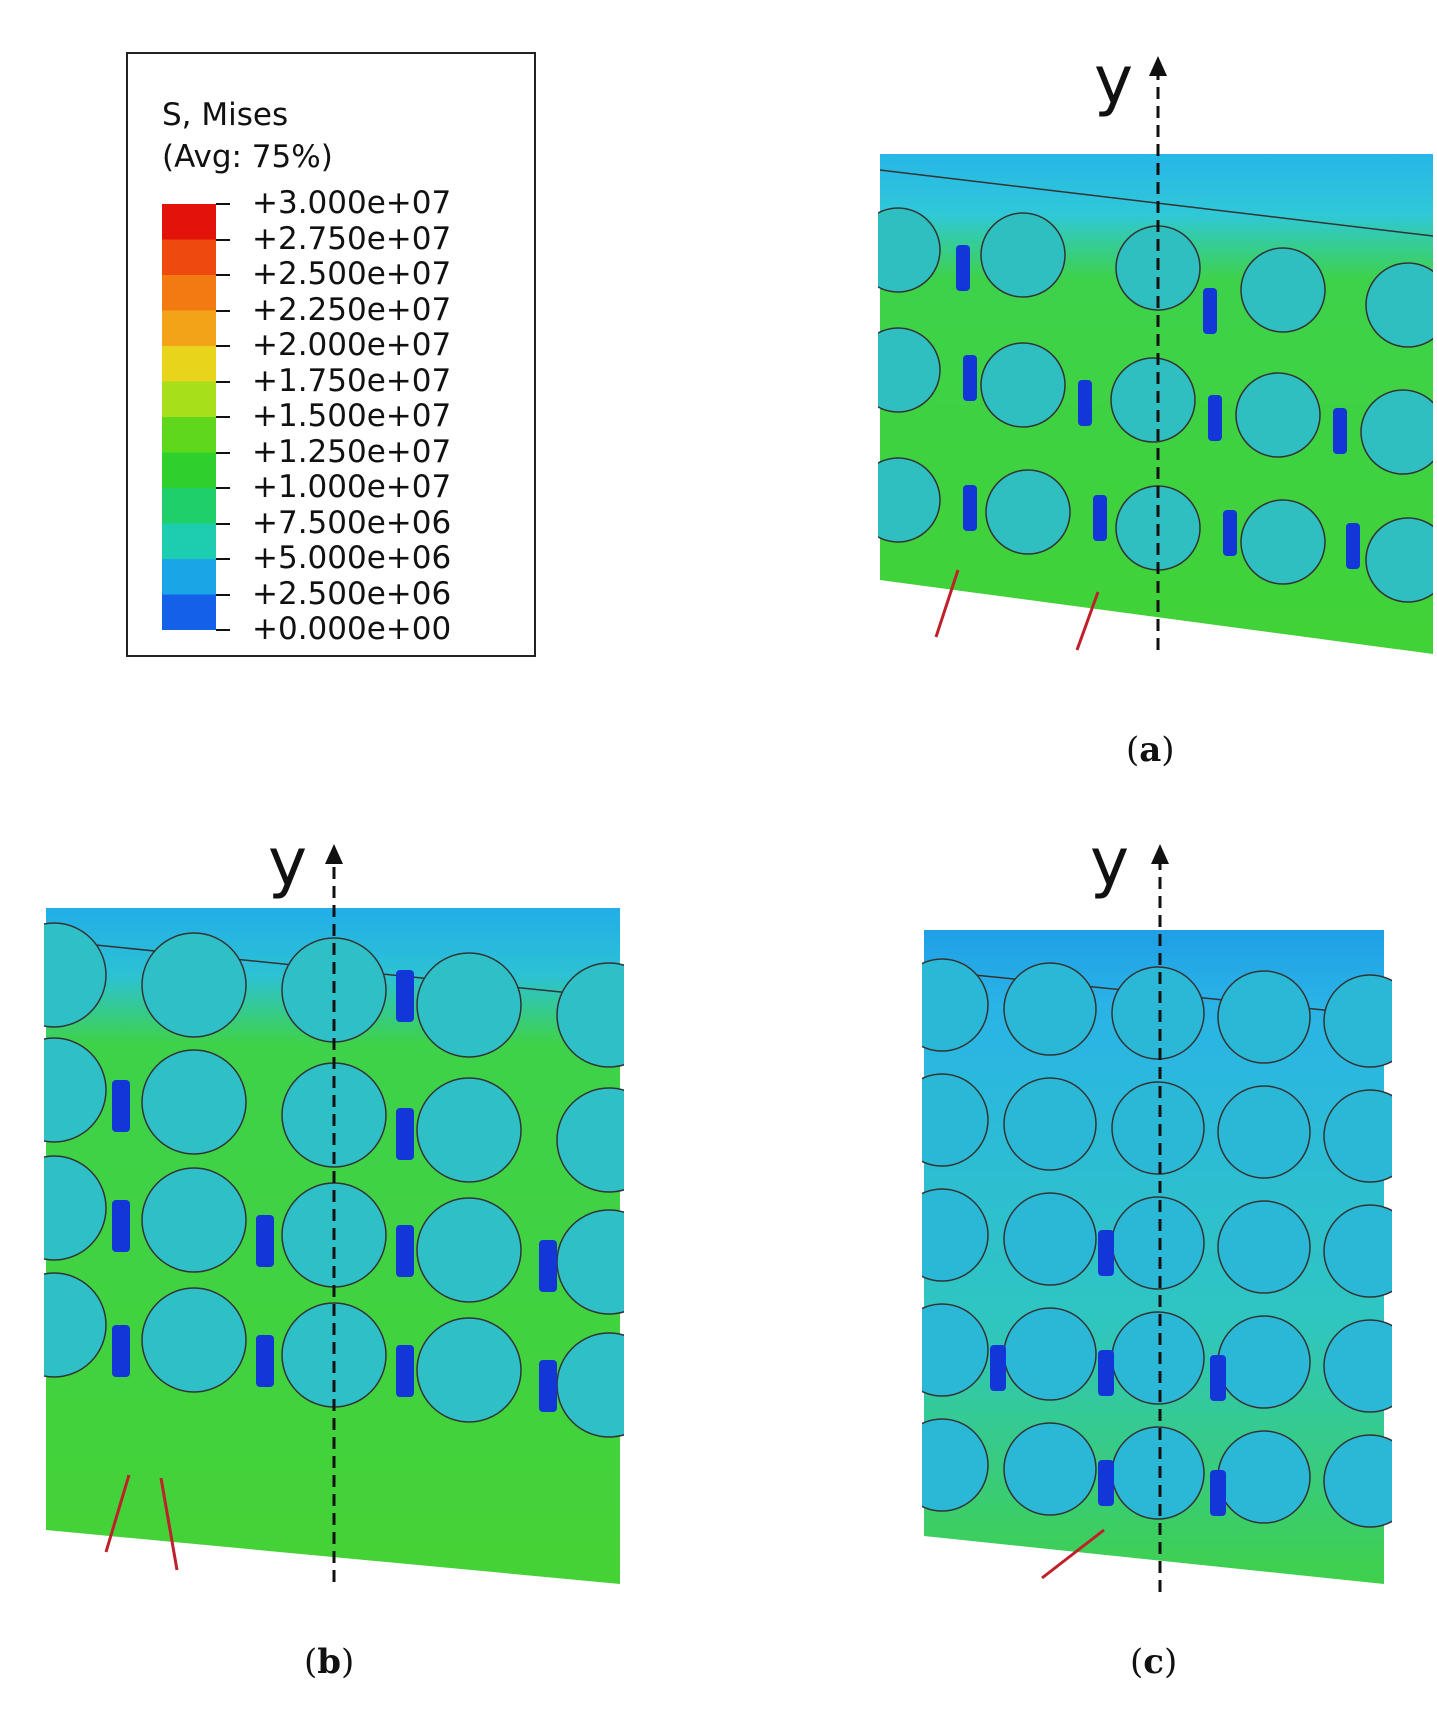 The image size is (1437, 1713). Describe the element at coordinates (1155, 355) in the screenshot. I see `panel-a-contour` at that location.